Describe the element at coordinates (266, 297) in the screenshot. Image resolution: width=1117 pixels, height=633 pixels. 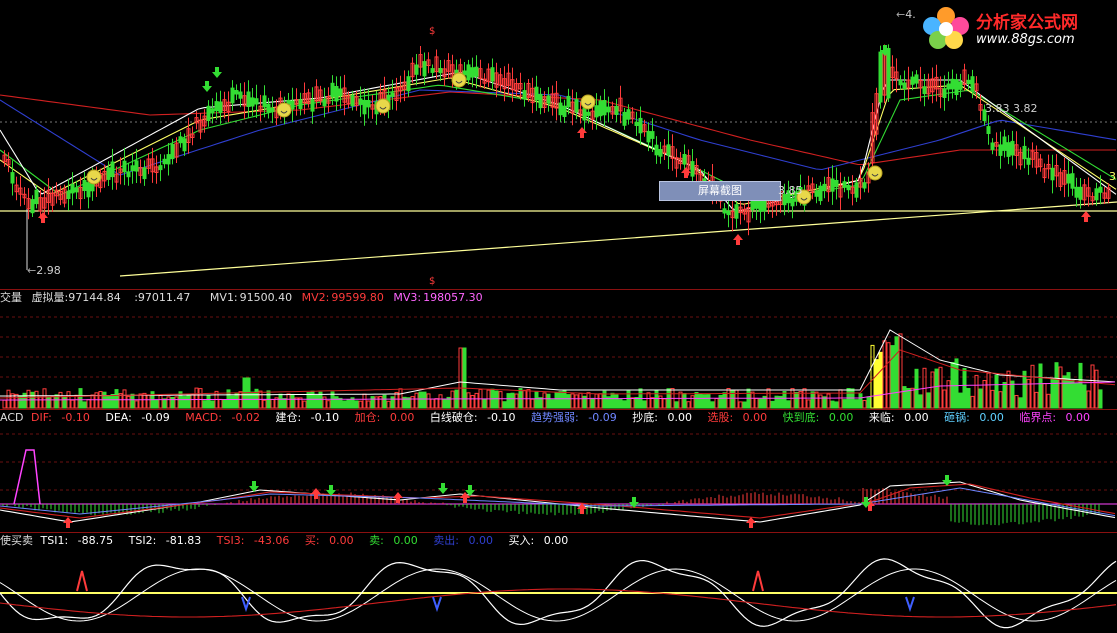
I see `mv1-value: 91500.40` at that location.